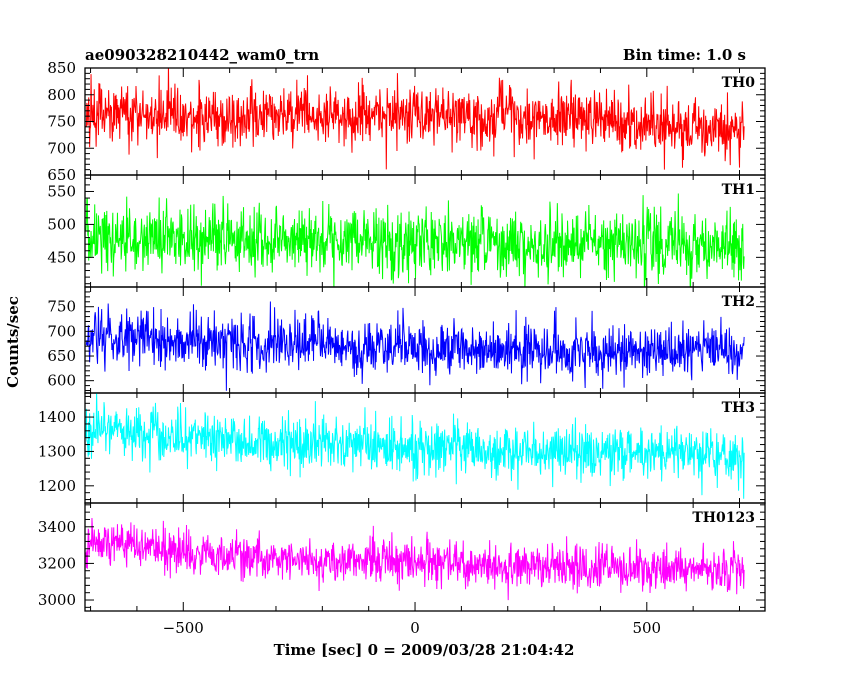 The width and height of the screenshot is (850, 685). I want to click on y-tick-label: 3200, so click(57, 563).